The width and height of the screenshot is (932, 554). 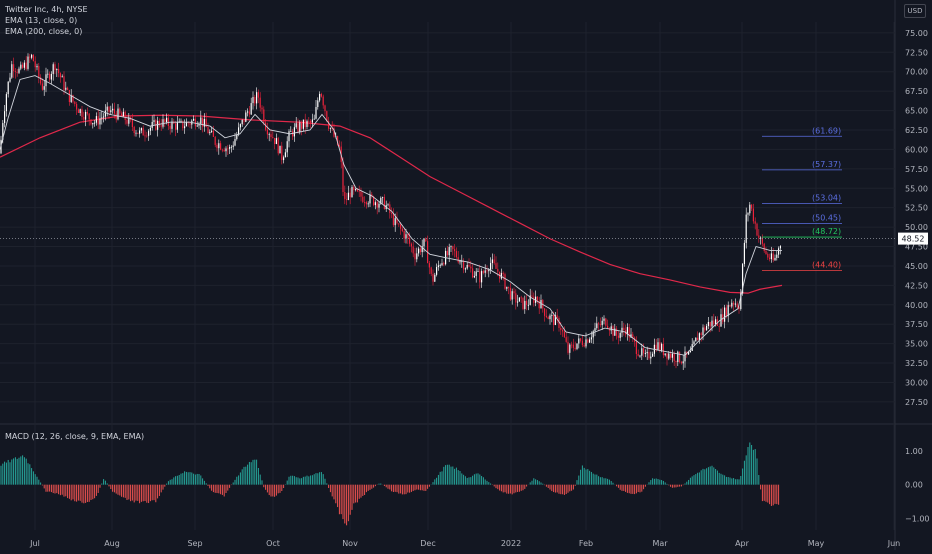 What do you see at coordinates (913, 239) in the screenshot?
I see `last-price-label: 48.52` at bounding box center [913, 239].